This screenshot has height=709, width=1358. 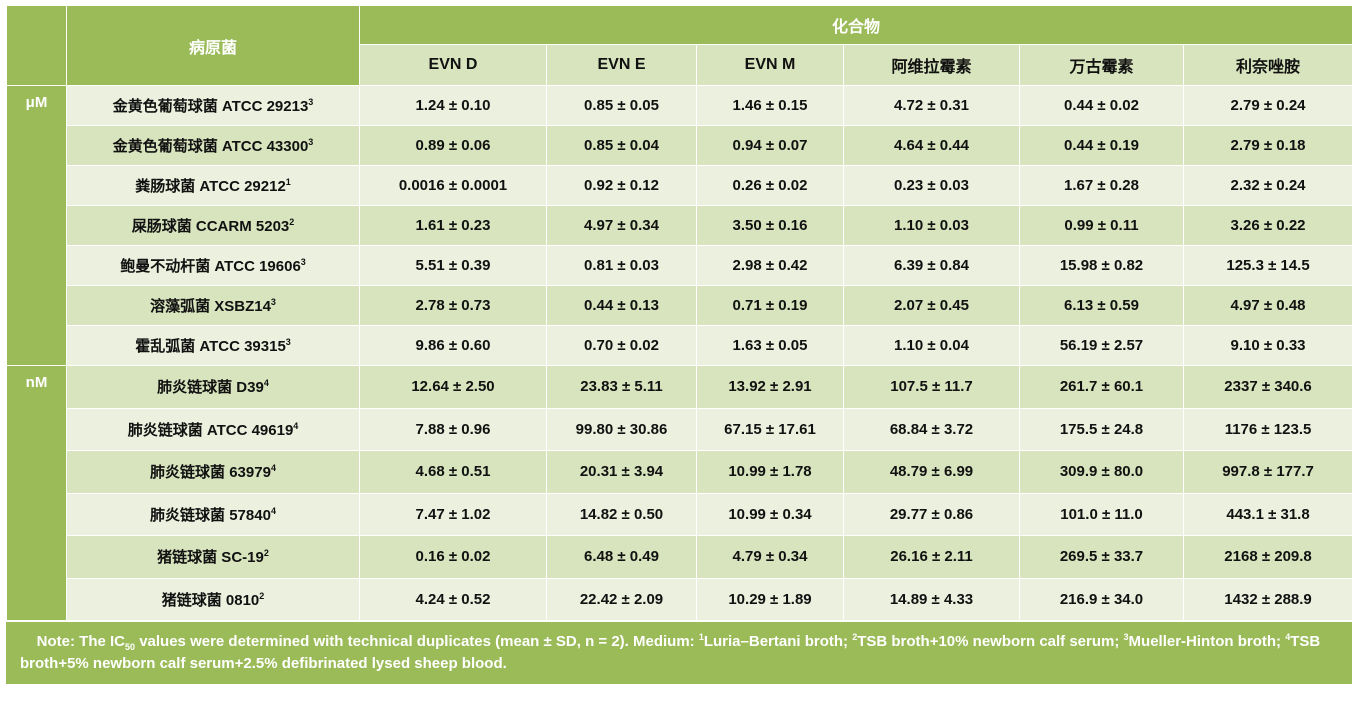 I want to click on value-cell: 14.82 ± 0.50, so click(x=621, y=514).